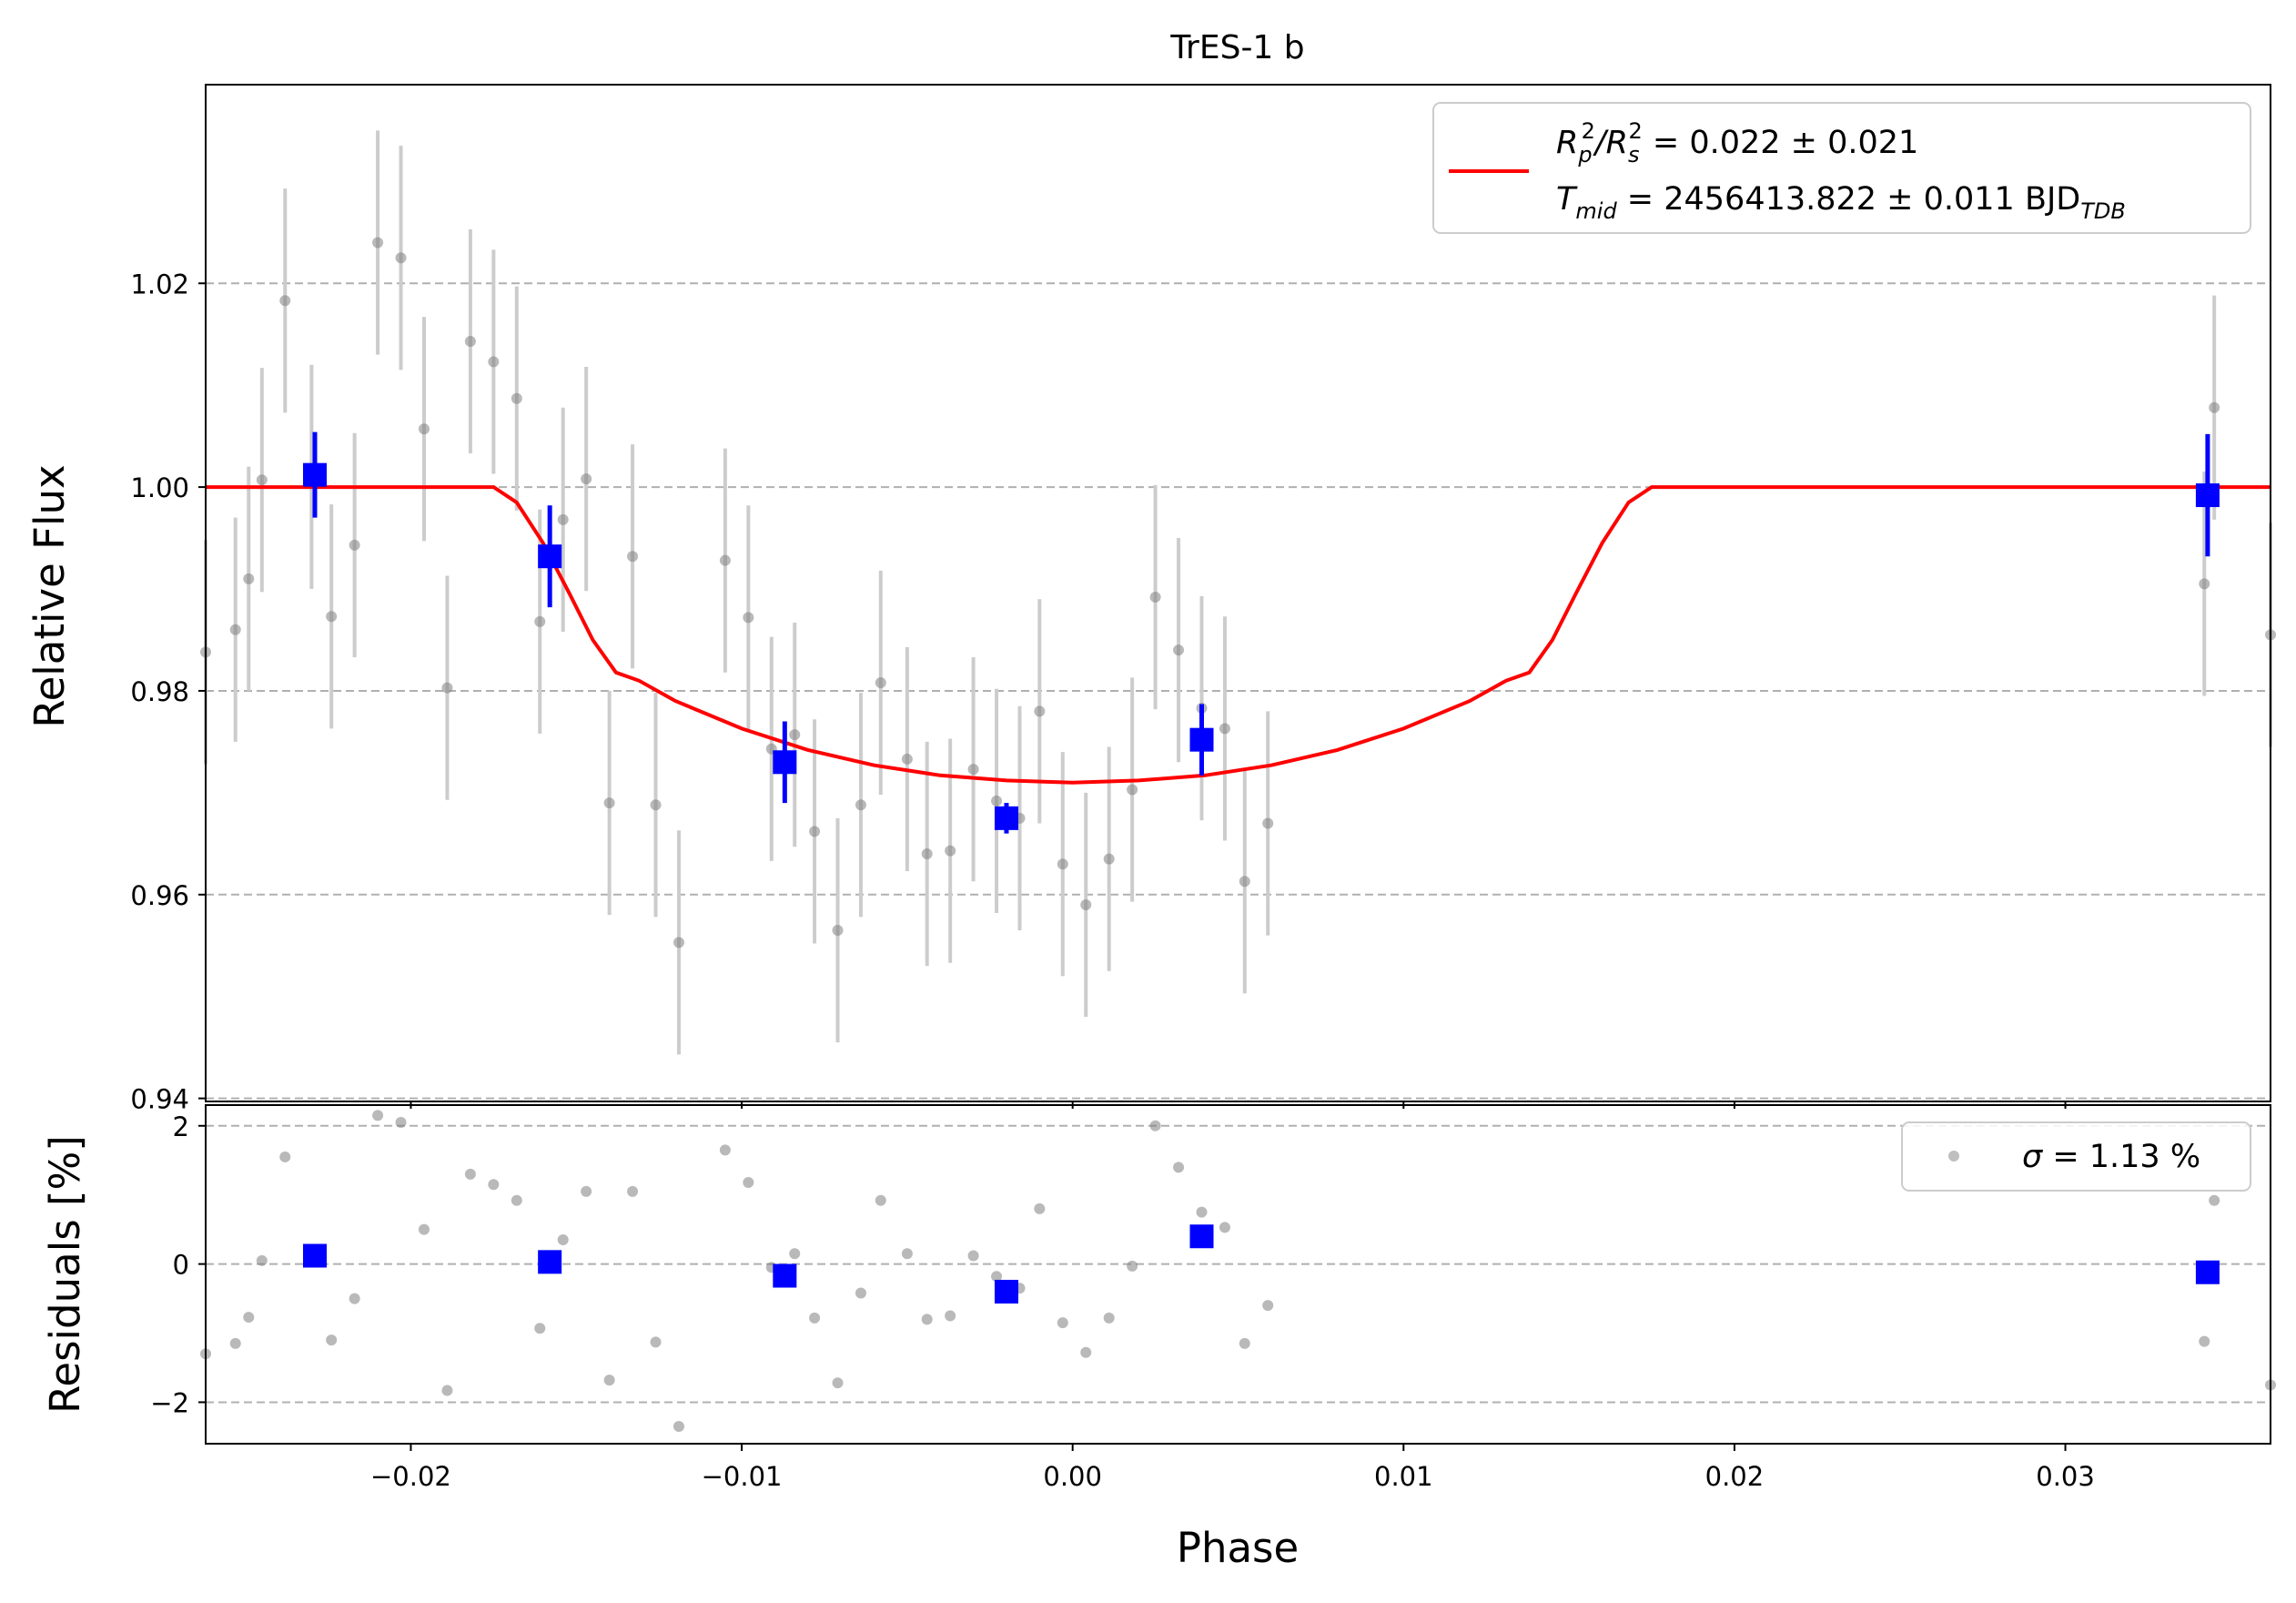 This screenshot has height=1603, width=2296. Describe the element at coordinates (1238, 1548) in the screenshot. I see `phase-x-axis-label: Phase` at that location.